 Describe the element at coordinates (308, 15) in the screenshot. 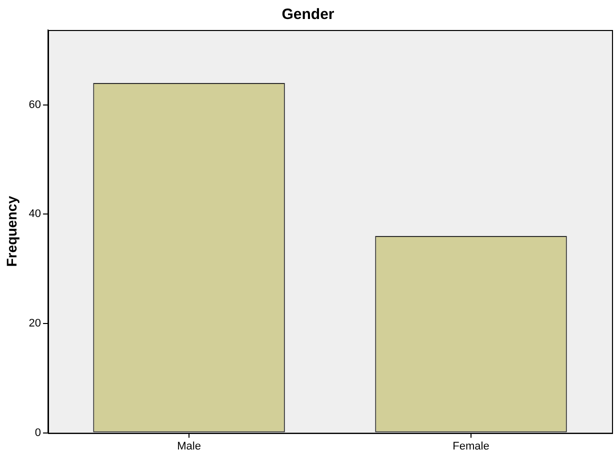

I see `chart-title: Gender` at that location.